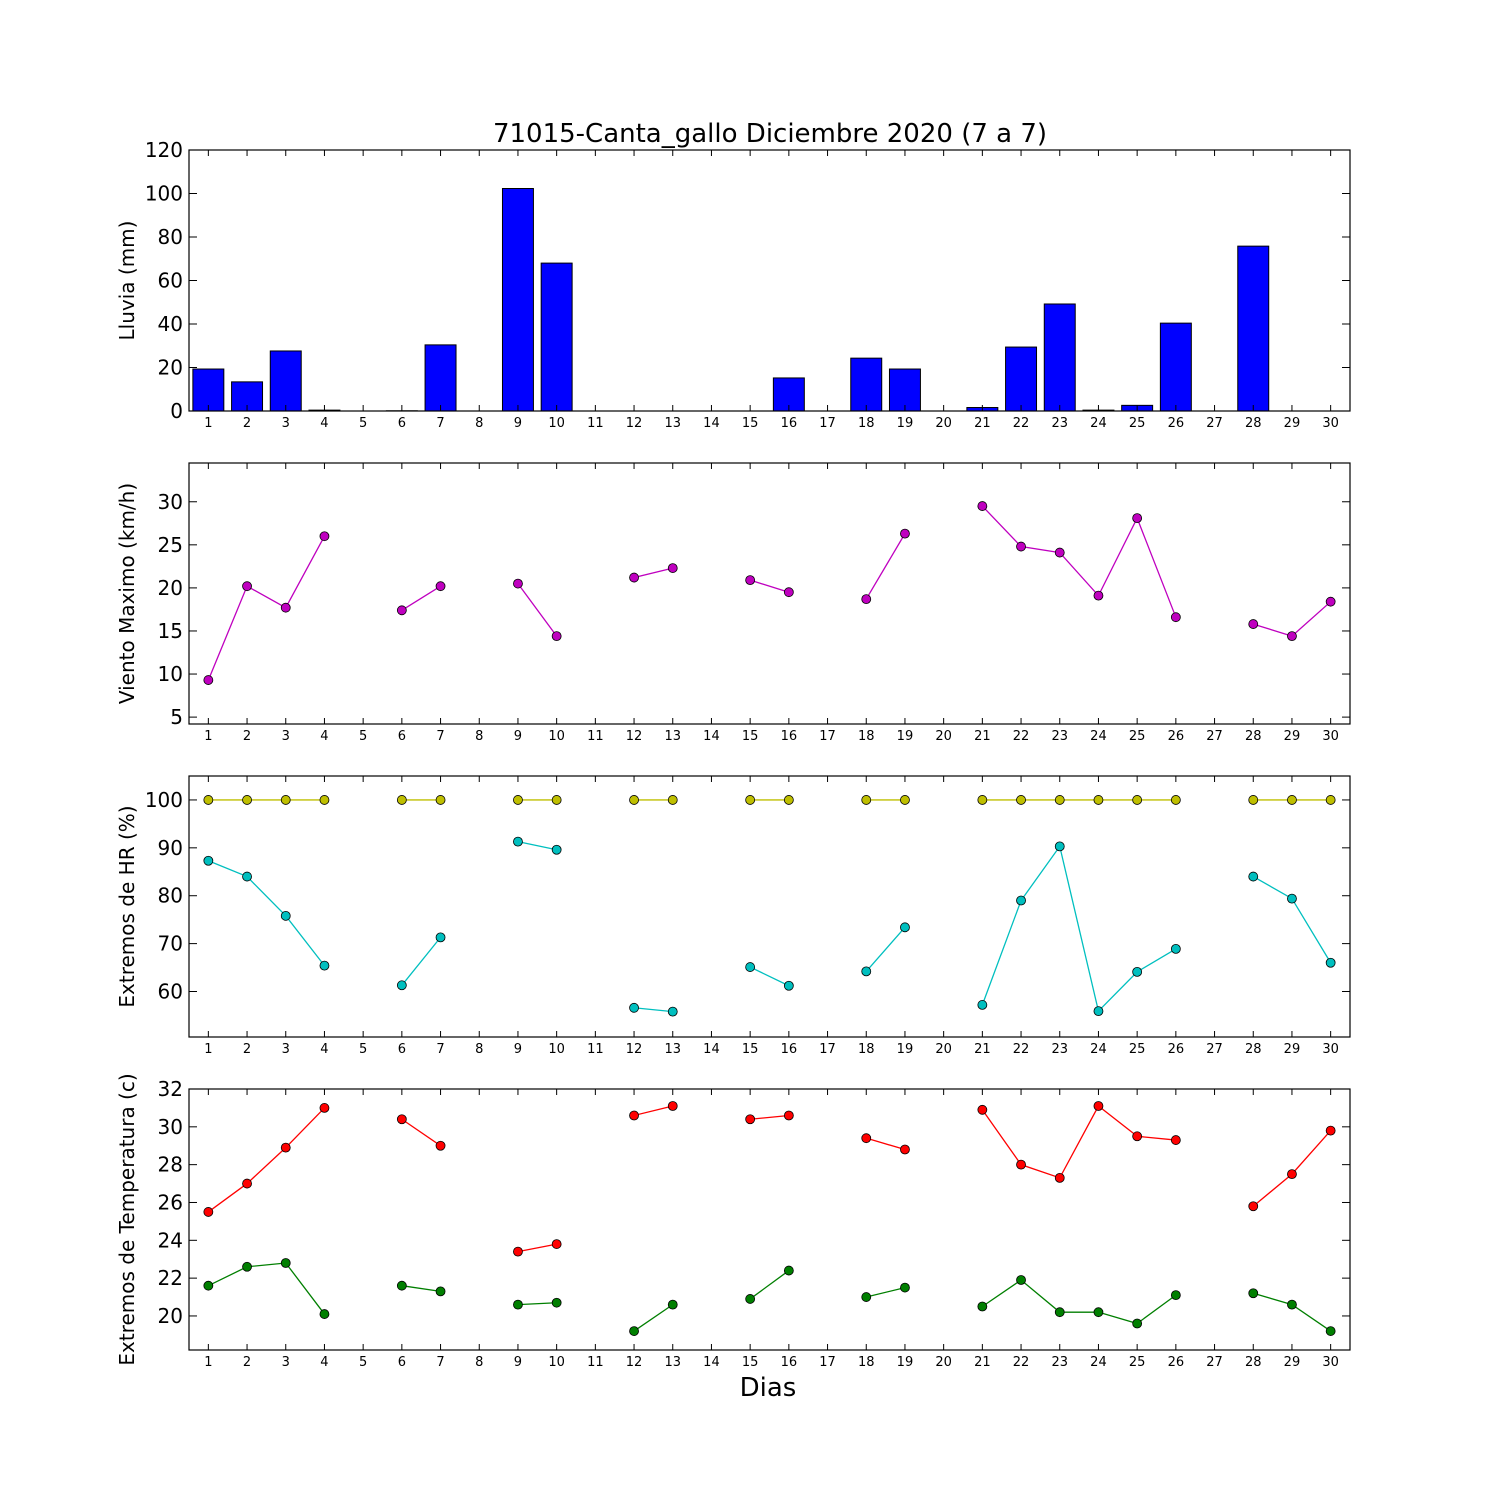  Describe the element at coordinates (1292, 1049) in the screenshot. I see `x-tick-label: 29` at that location.